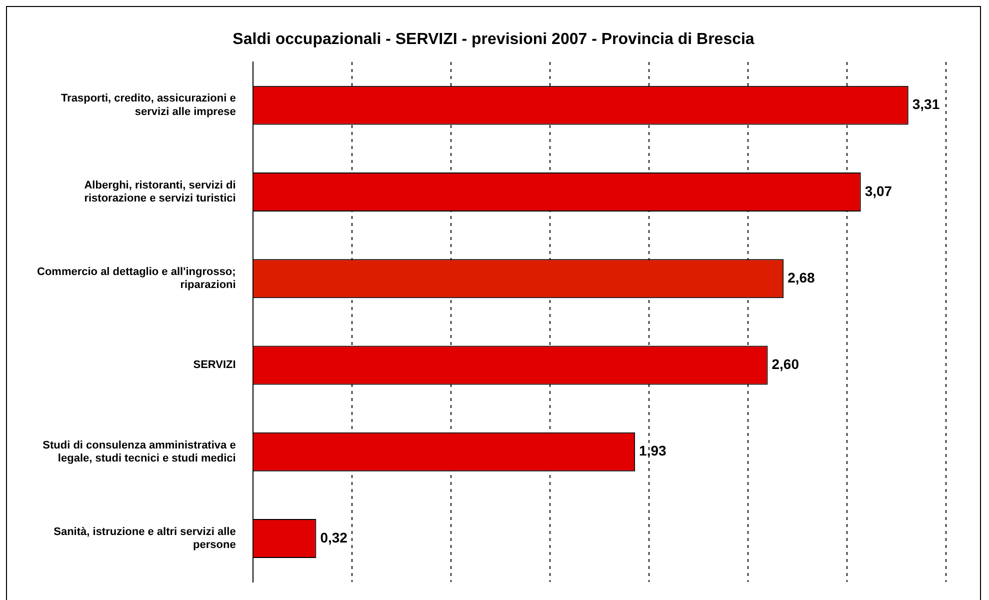 Image resolution: width=989 pixels, height=600 pixels. I want to click on data-label: 2,68, so click(802, 277).